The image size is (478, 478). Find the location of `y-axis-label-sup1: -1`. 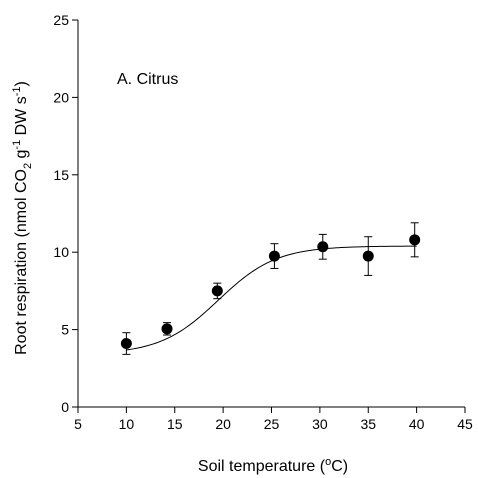

y-axis-label-sup1: -1 is located at coordinates (17, 145).